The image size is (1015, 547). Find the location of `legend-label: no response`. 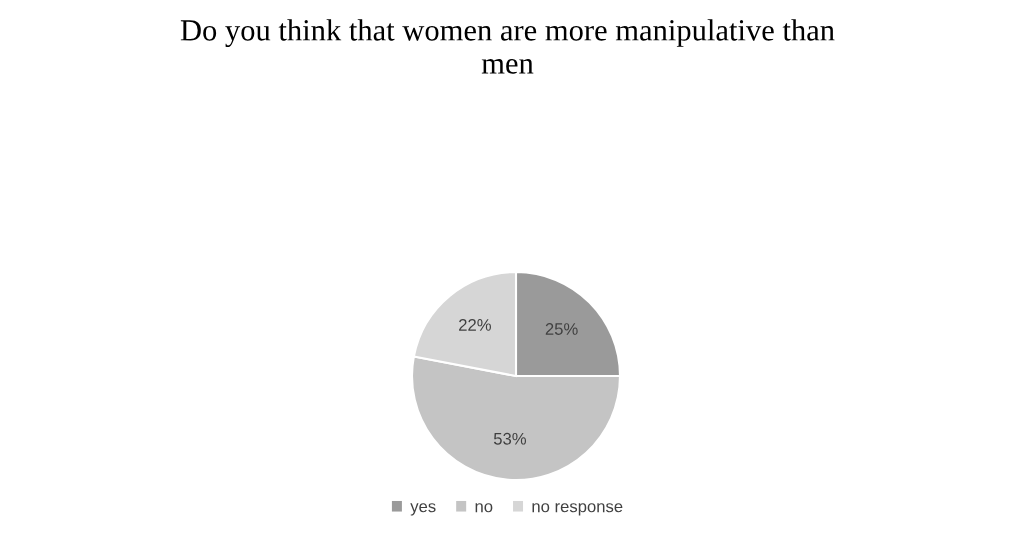

legend-label: no response is located at coordinates (577, 509).